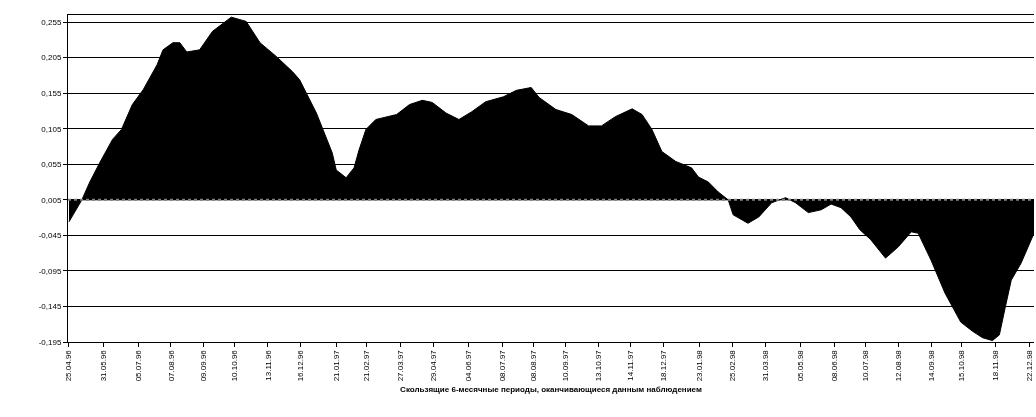  I want to click on x-tick-label: 29.04.97, so click(433, 365).